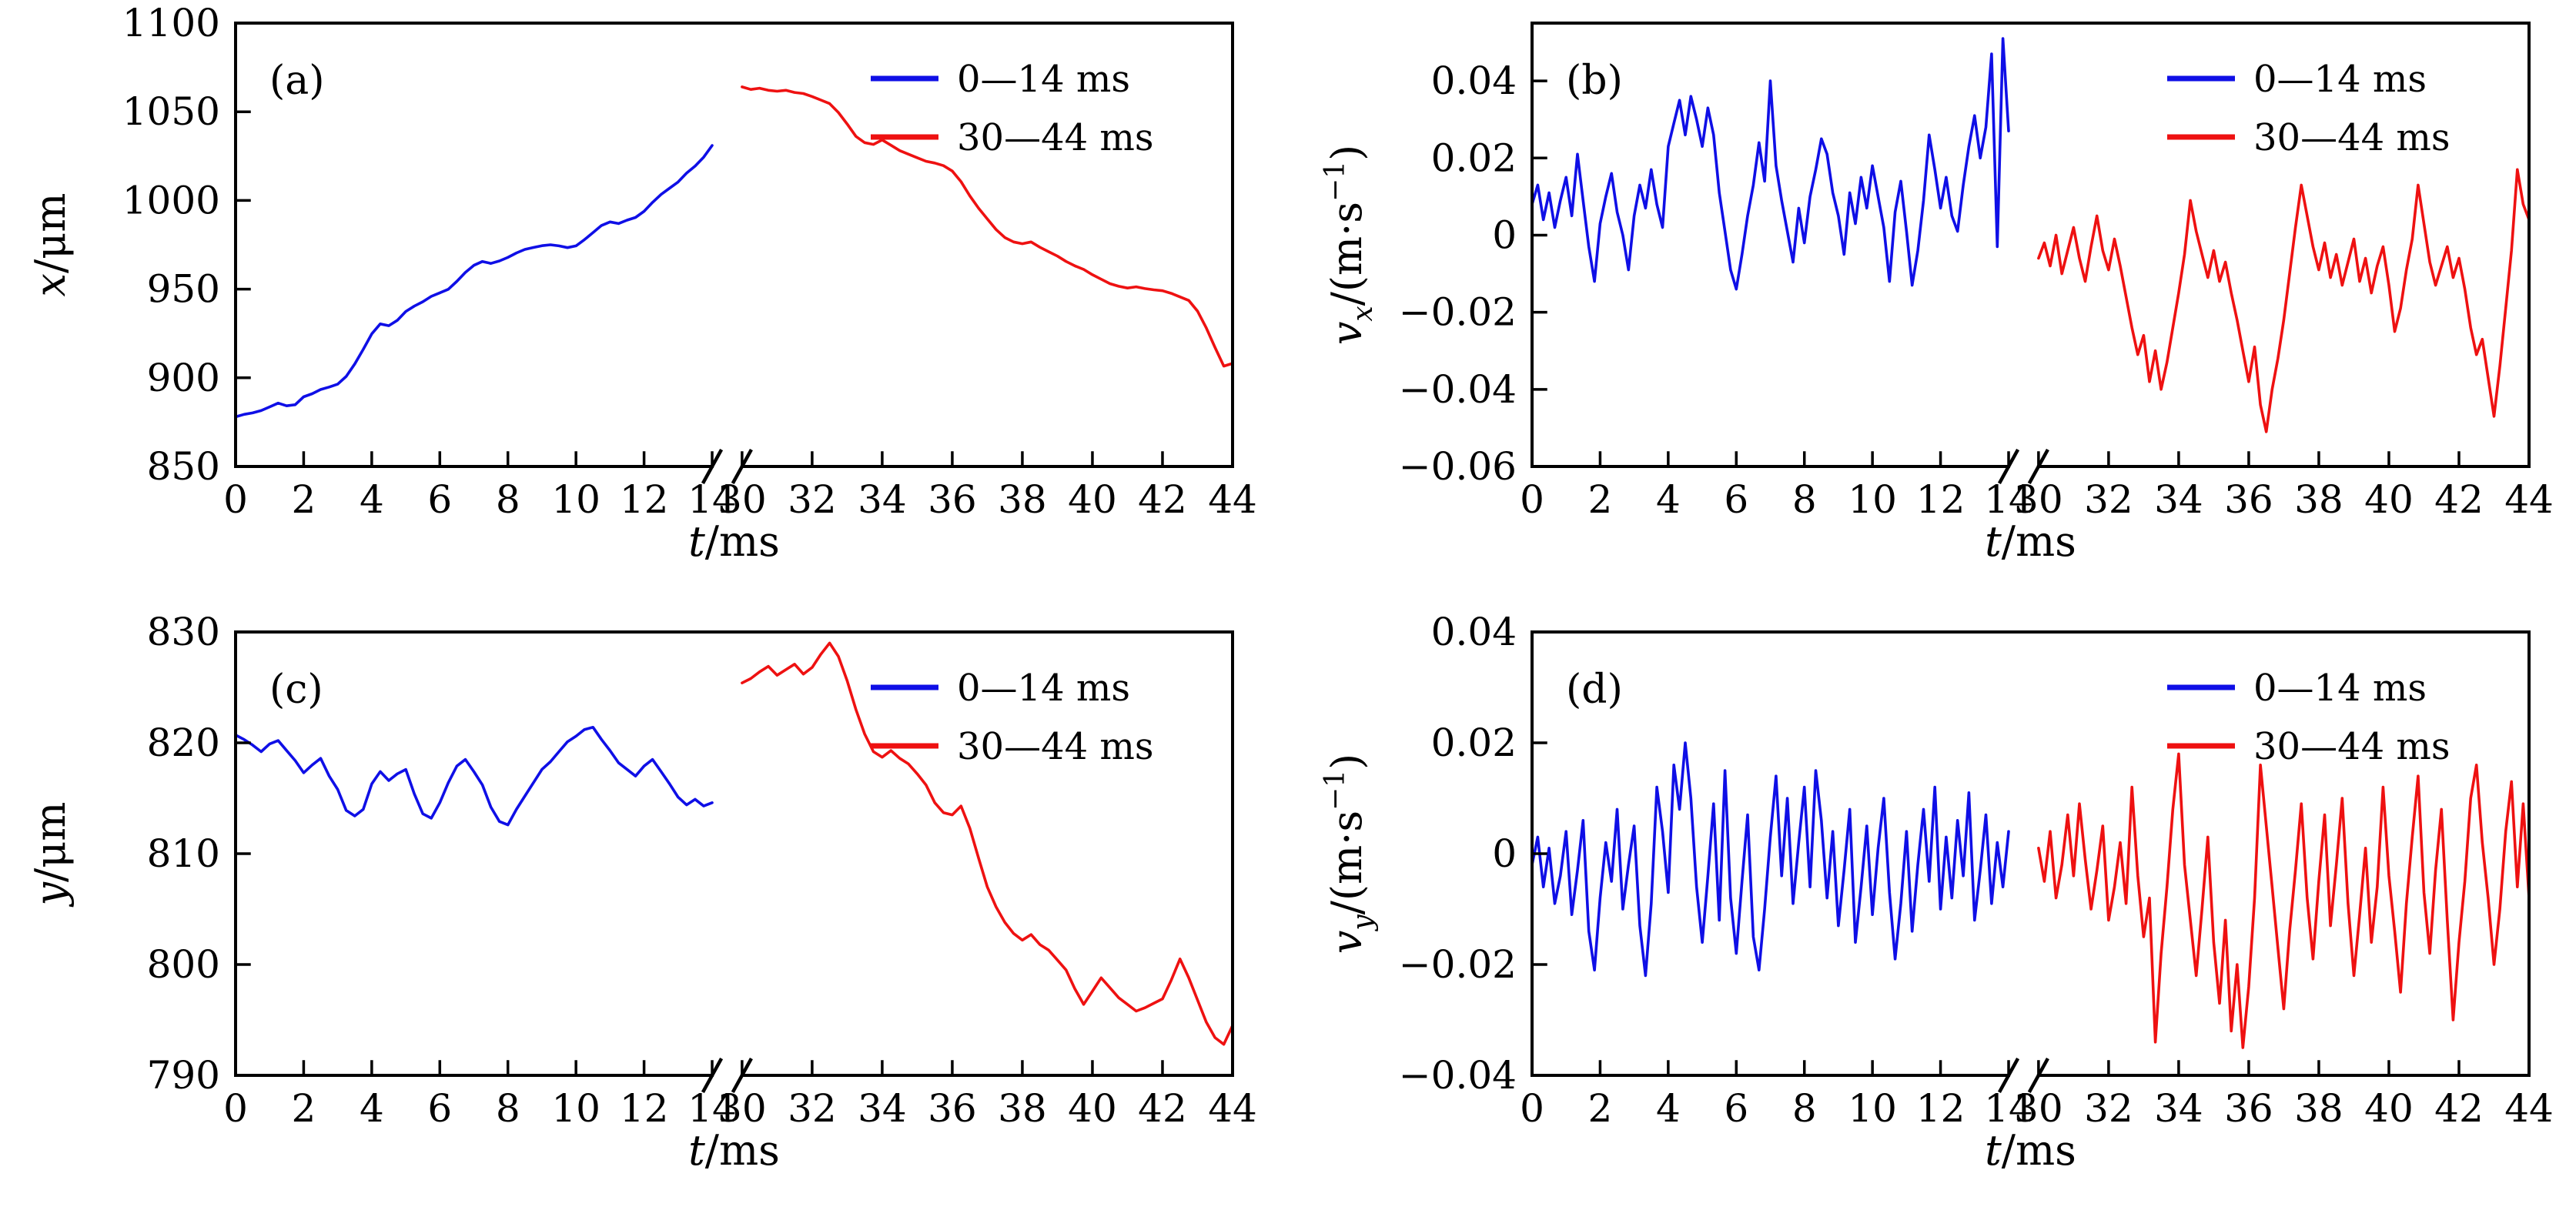 Image resolution: width=2576 pixels, height=1227 pixels. Describe the element at coordinates (184, 466) in the screenshot. I see `y-tick-label: 850` at that location.